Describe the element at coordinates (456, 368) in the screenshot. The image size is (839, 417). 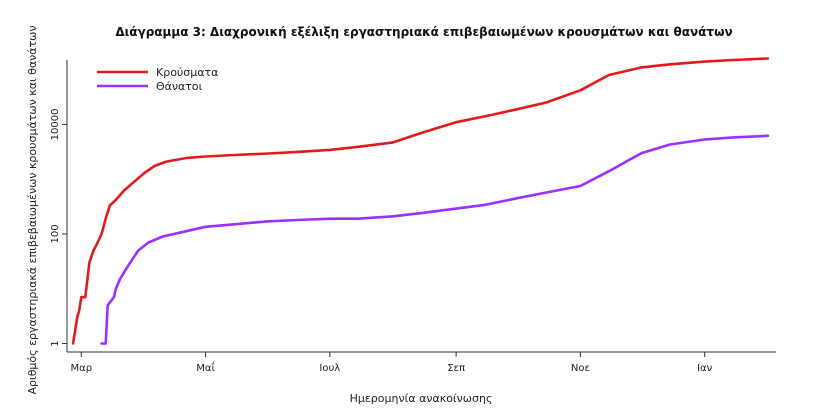
I see `x-tick-label: Σεπ` at that location.